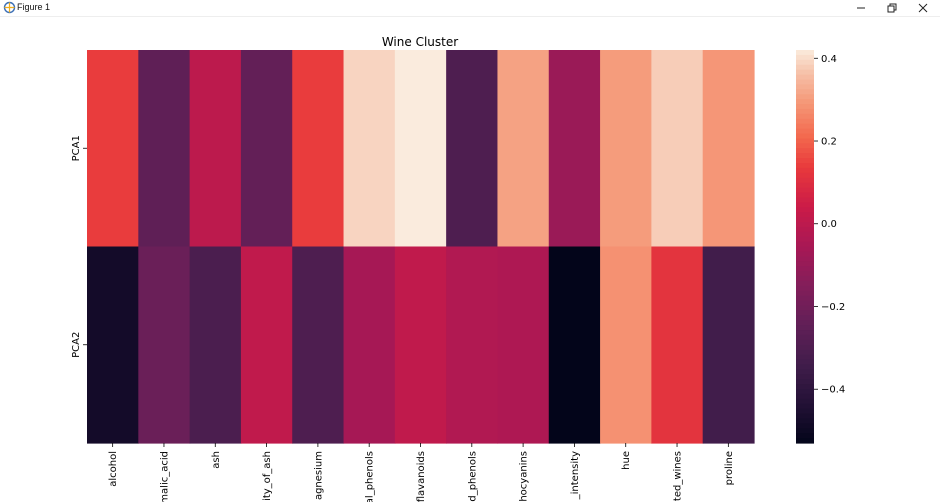 The image size is (940, 502). I want to click on column-label: hocyanins, so click(524, 476).